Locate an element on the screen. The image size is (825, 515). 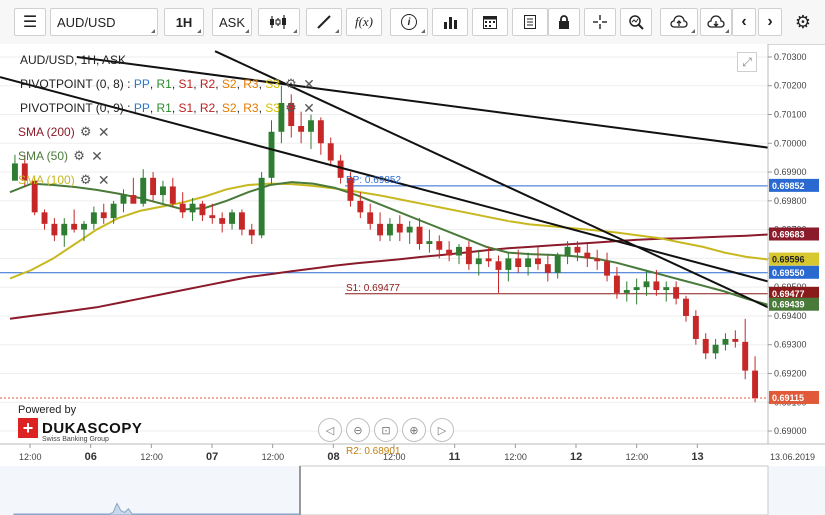
upload-button is located at coordinates (679, 22).